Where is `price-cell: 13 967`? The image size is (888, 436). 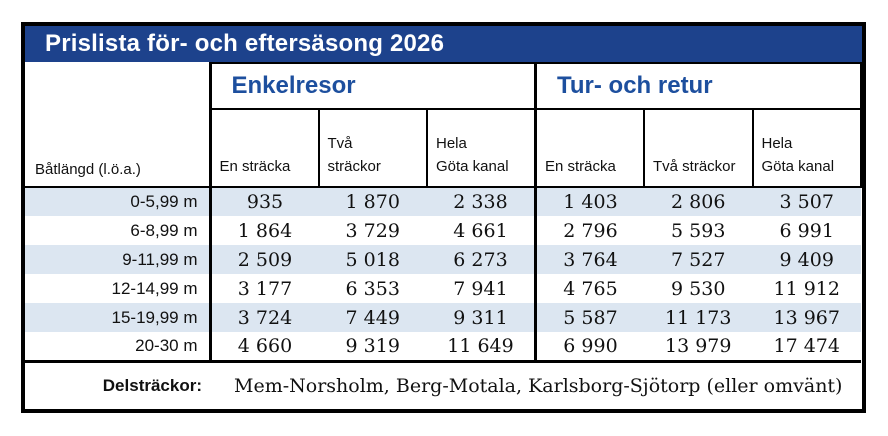 price-cell: 13 967 is located at coordinates (806, 317).